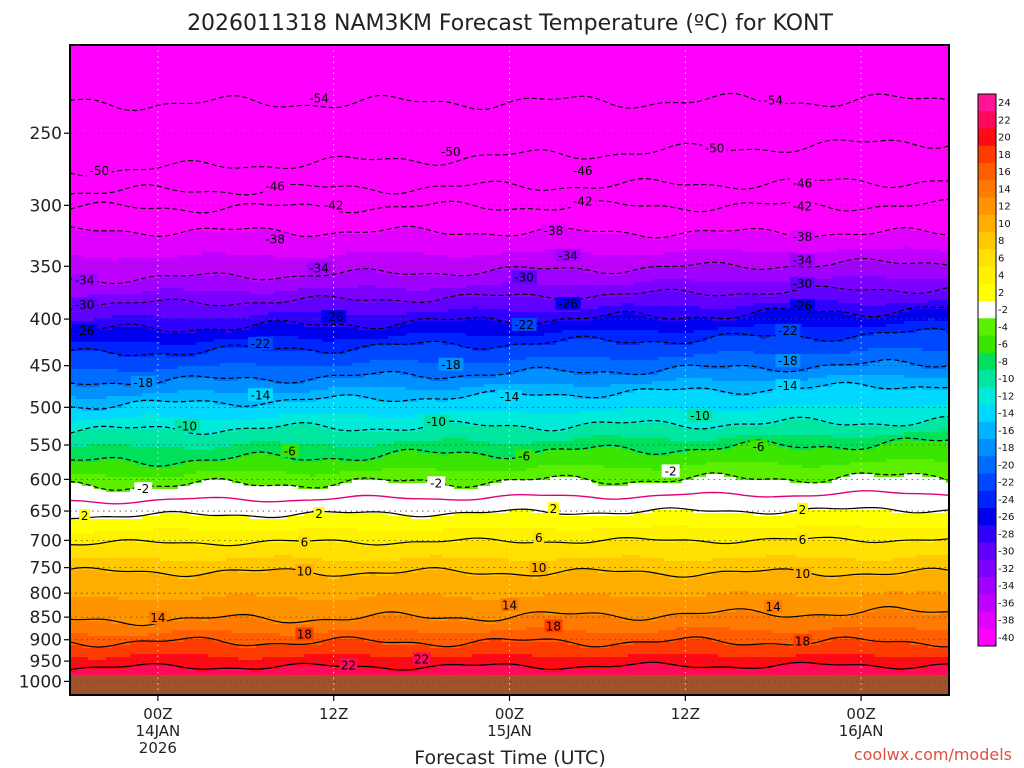 The height and width of the screenshot is (768, 1024). Describe the element at coordinates (538, 568) in the screenshot. I see `isotherm-label: 10` at that location.